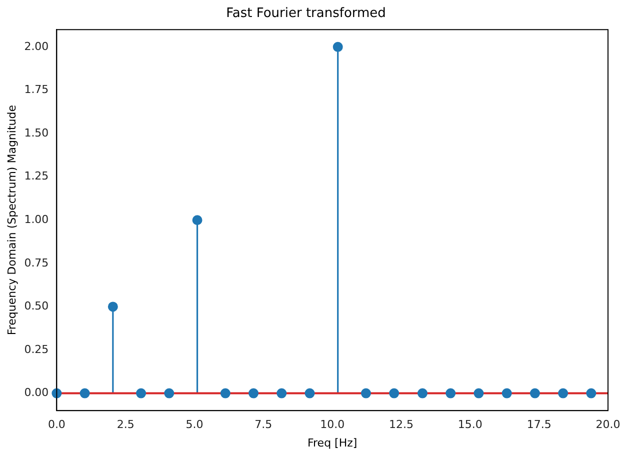 The image size is (626, 454). Describe the element at coordinates (36, 176) in the screenshot. I see `y-tick-label: 1.25` at that location.